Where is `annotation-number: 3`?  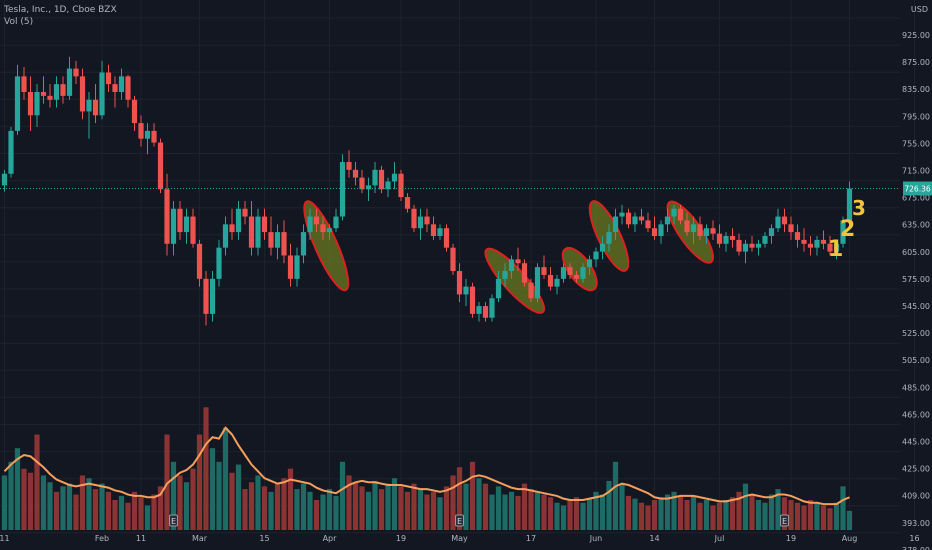
annotation-number: 3 is located at coordinates (859, 208).